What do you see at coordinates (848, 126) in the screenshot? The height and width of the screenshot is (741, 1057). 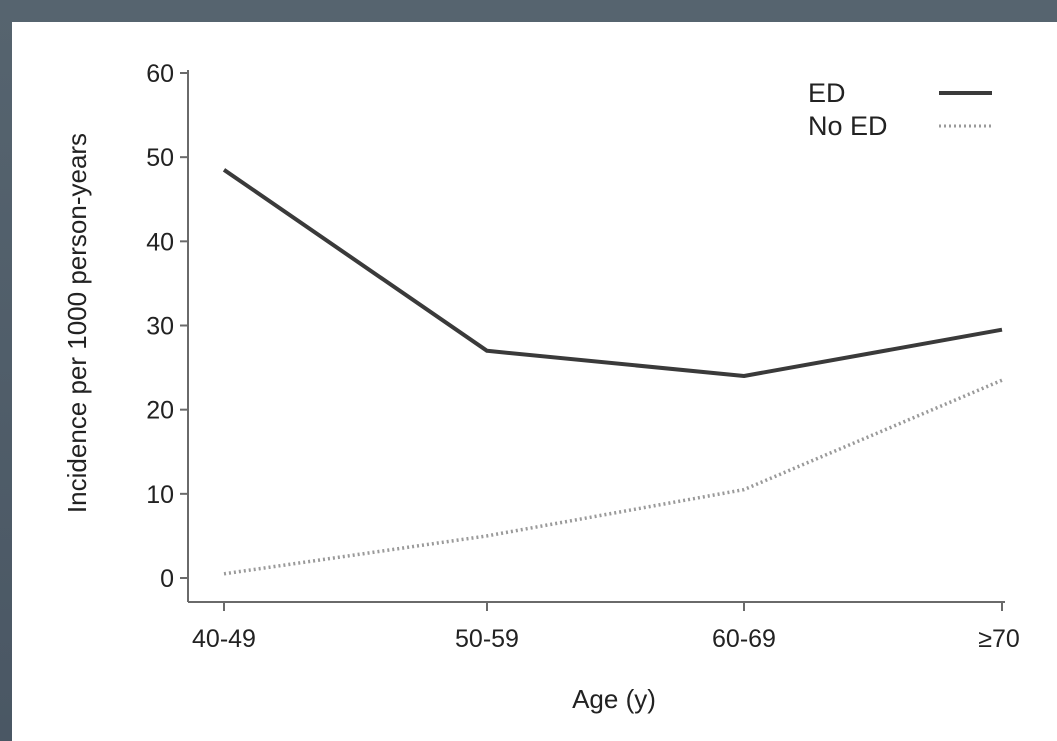 I see `legend-label: No ED` at bounding box center [848, 126].